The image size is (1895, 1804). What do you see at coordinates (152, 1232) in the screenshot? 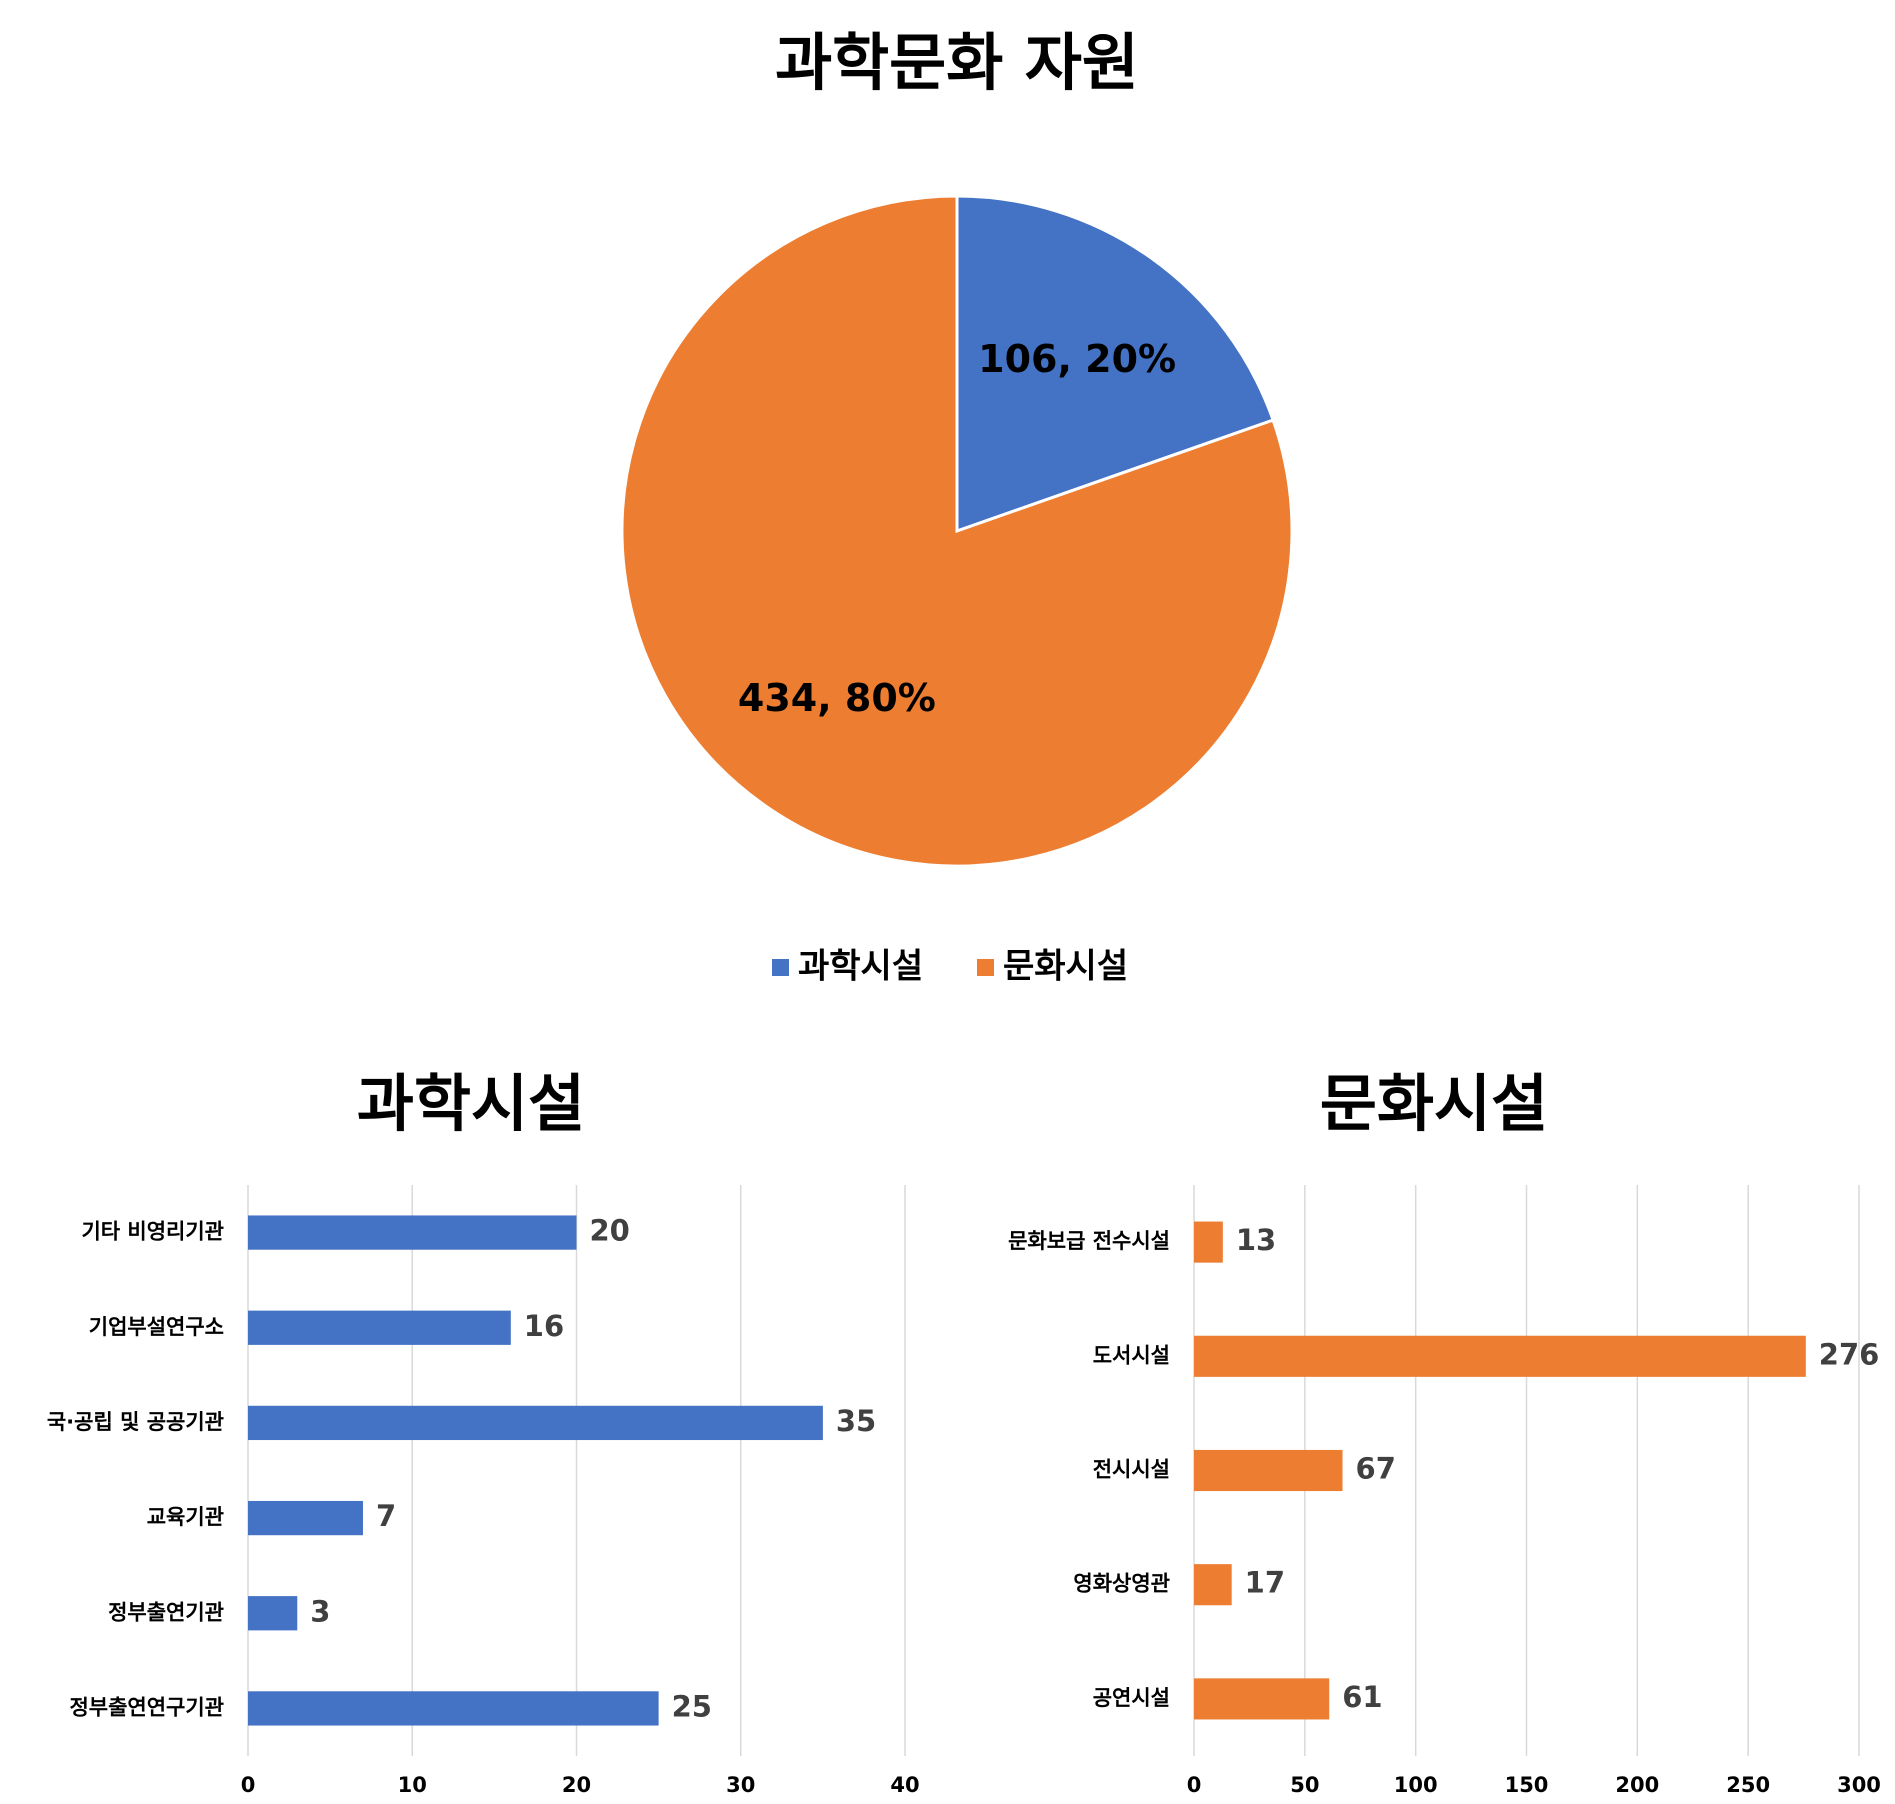
I see `y-tick-label: 기타 비영리기관` at bounding box center [152, 1232].